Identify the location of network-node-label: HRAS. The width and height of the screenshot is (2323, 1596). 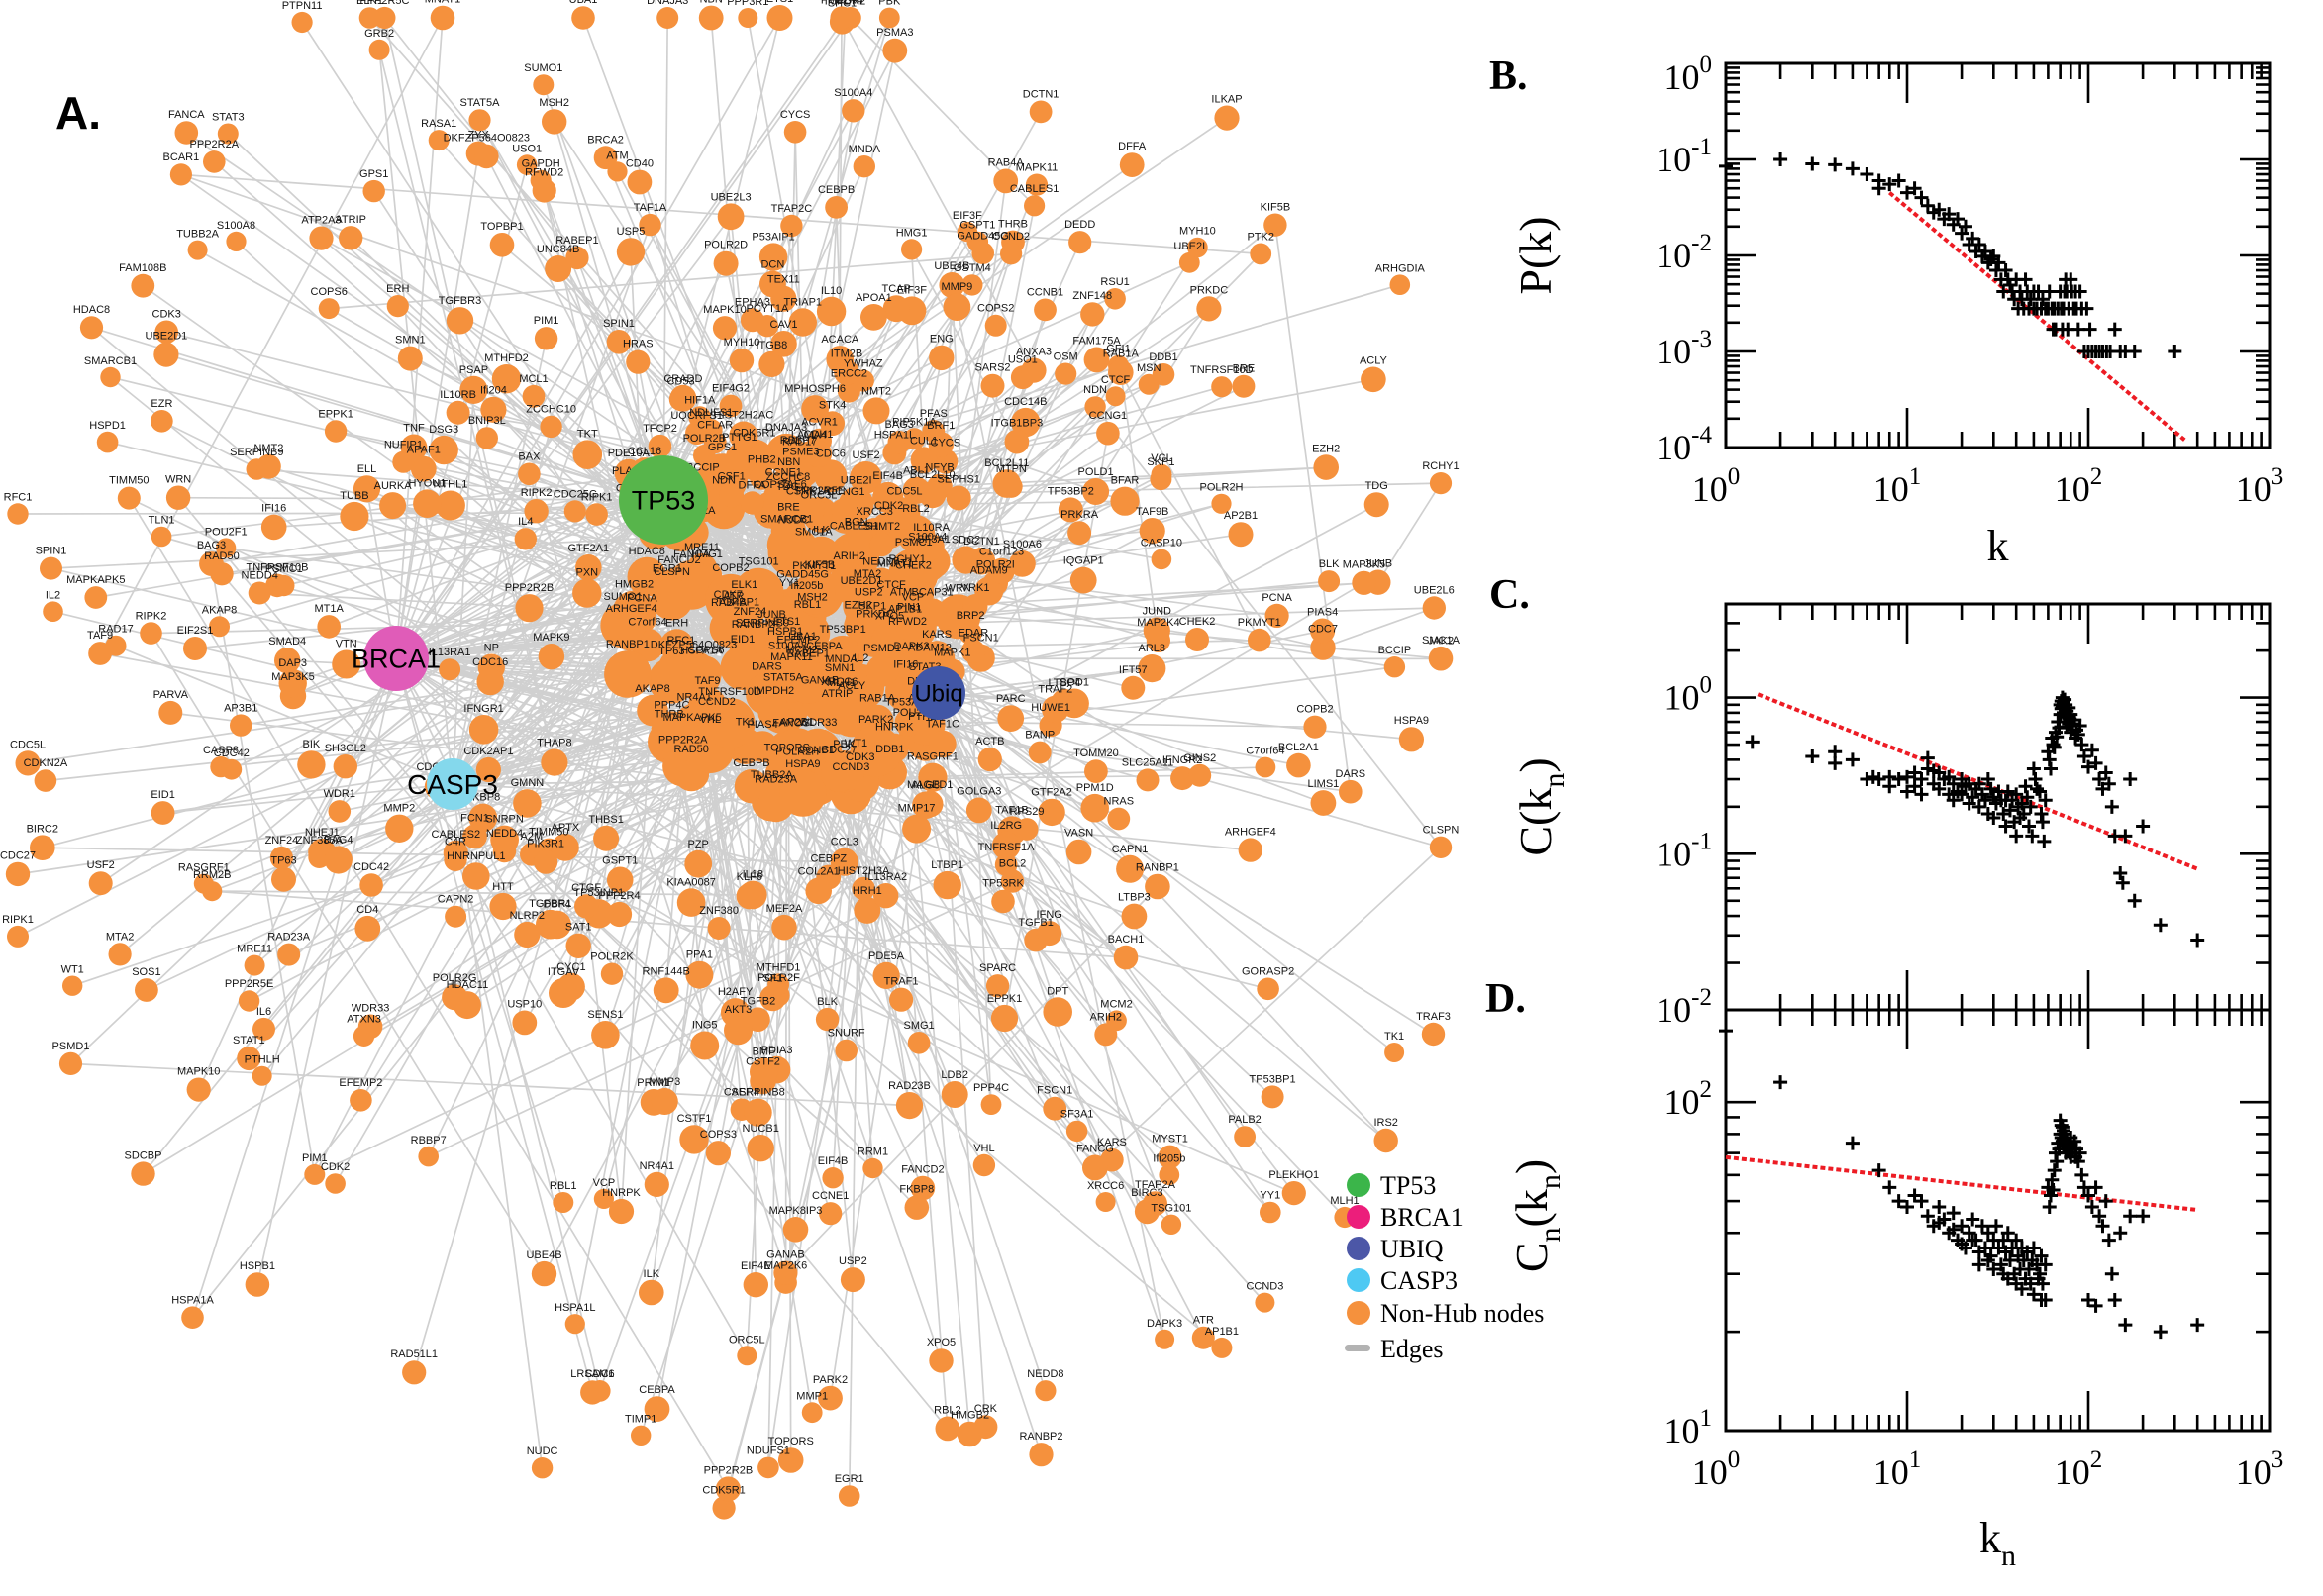
(639, 344).